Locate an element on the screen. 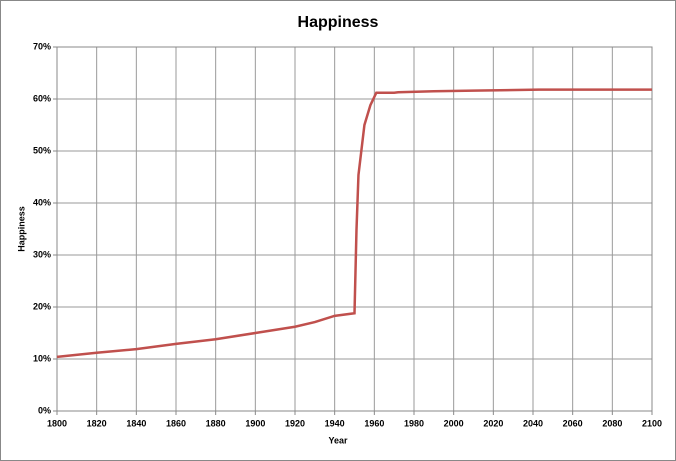 This screenshot has height=461, width=676. x-tick-label: 1800 is located at coordinates (57, 423).